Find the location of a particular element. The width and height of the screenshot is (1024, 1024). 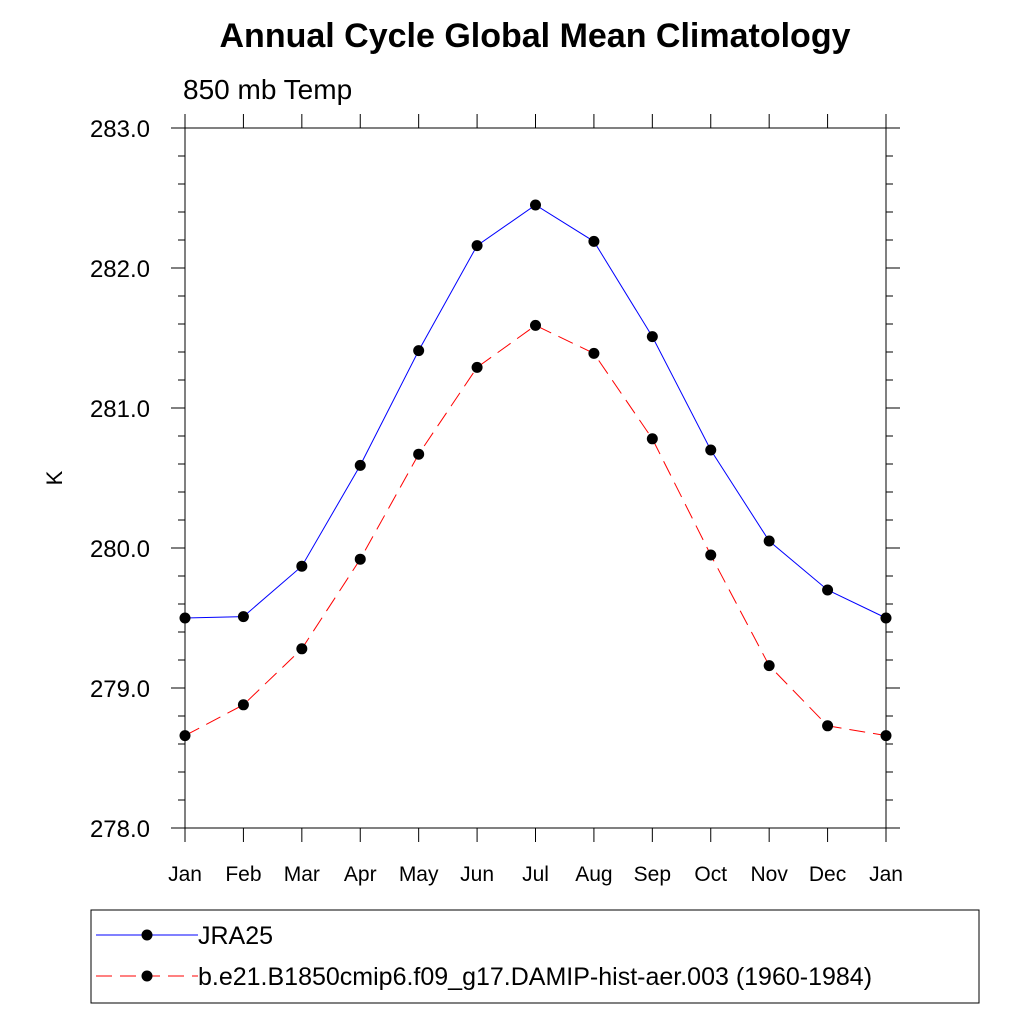

y-tick-label: 278.0 is located at coordinates (120, 829).